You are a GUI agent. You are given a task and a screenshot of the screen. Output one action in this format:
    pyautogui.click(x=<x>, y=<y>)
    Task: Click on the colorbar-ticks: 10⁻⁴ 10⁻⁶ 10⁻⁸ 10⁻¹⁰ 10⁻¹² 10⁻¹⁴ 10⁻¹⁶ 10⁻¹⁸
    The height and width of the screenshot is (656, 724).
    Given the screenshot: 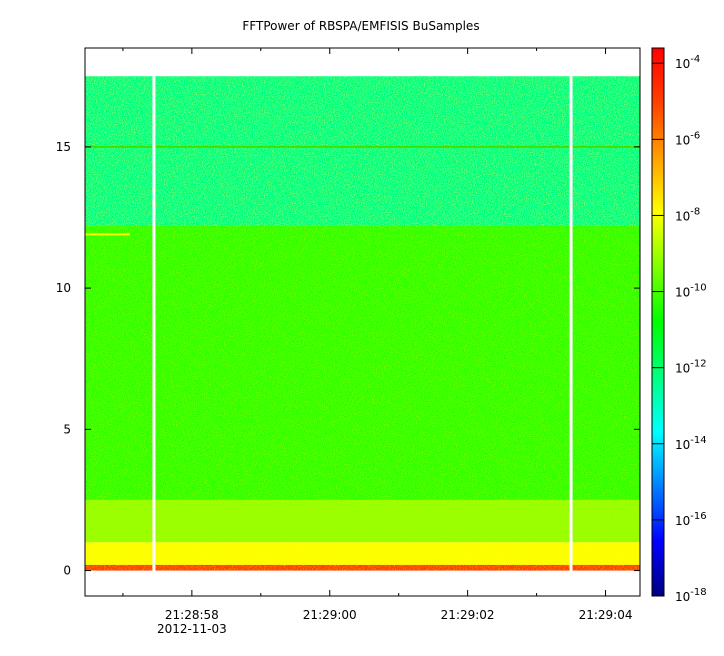 What is the action you would take?
    pyautogui.click(x=679, y=329)
    